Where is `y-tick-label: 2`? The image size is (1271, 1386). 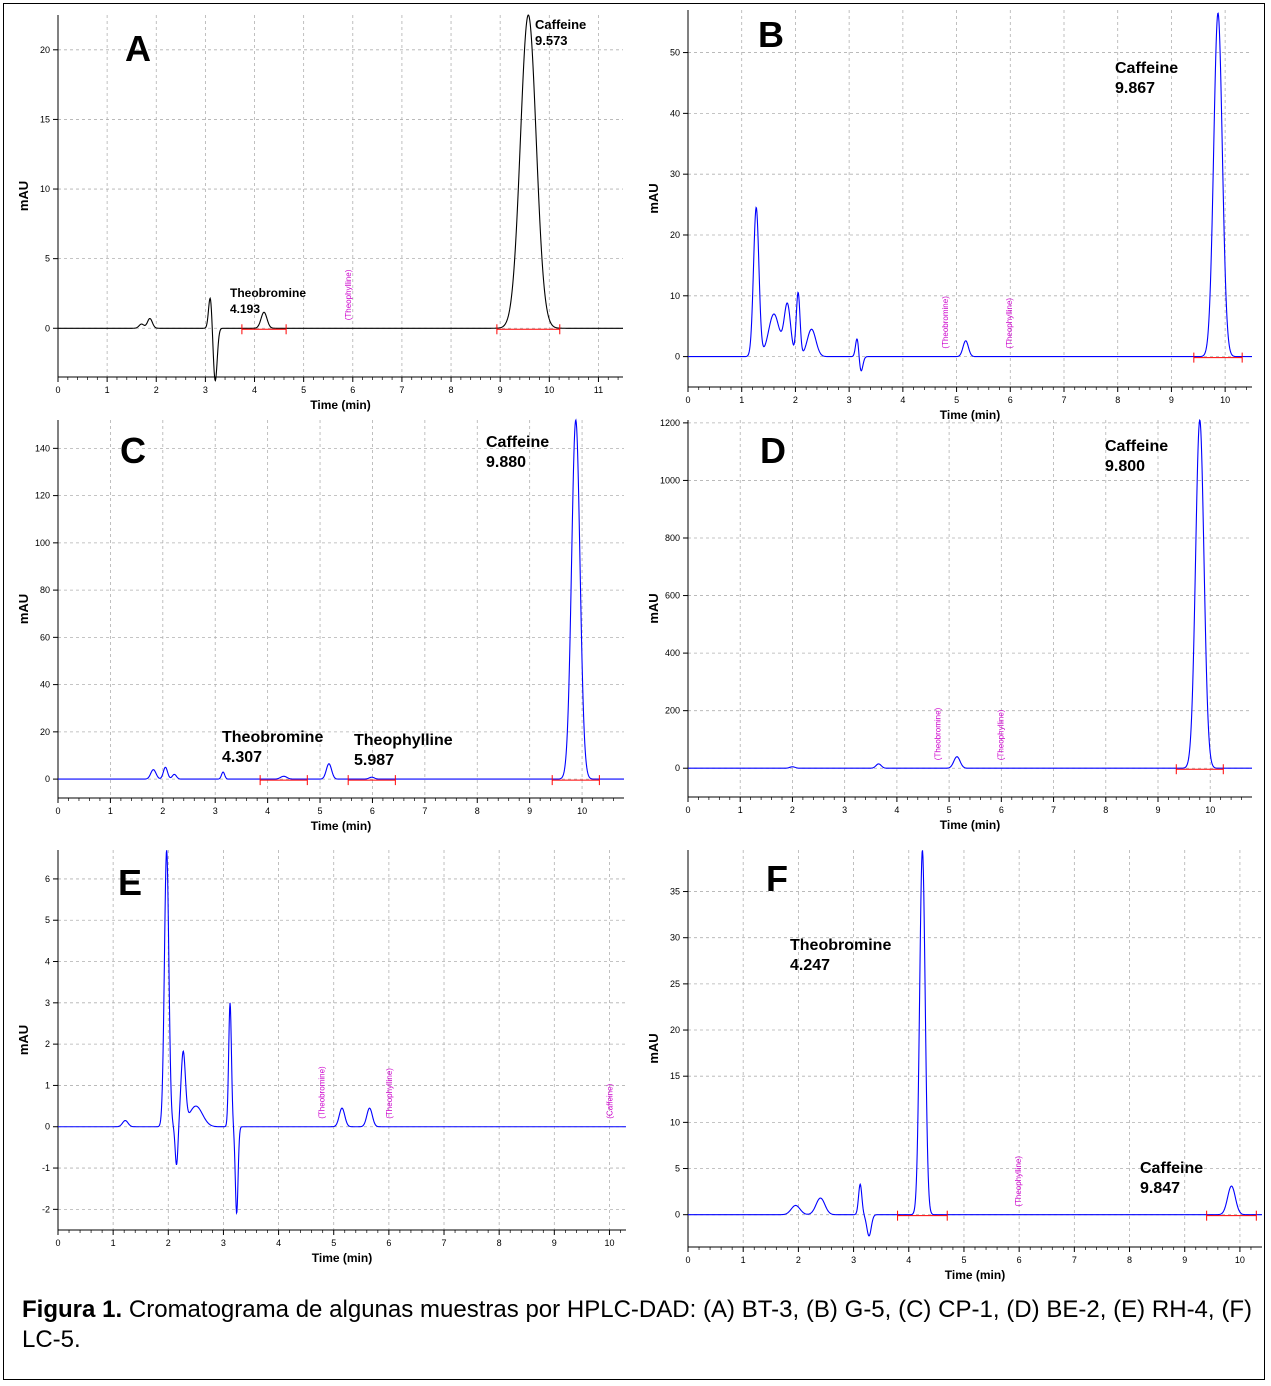 y-tick-label: 2 is located at coordinates (47, 1044).